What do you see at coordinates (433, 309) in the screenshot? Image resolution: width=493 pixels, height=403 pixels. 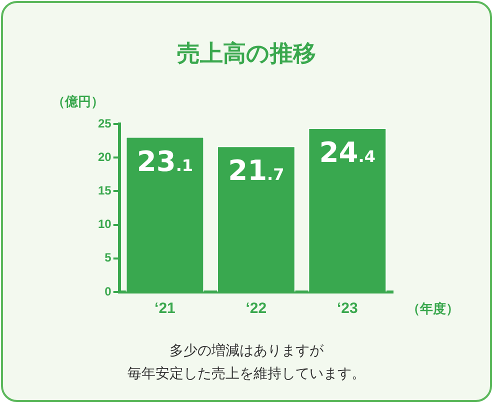 I see `x-axis-title: （年度）` at bounding box center [433, 309].